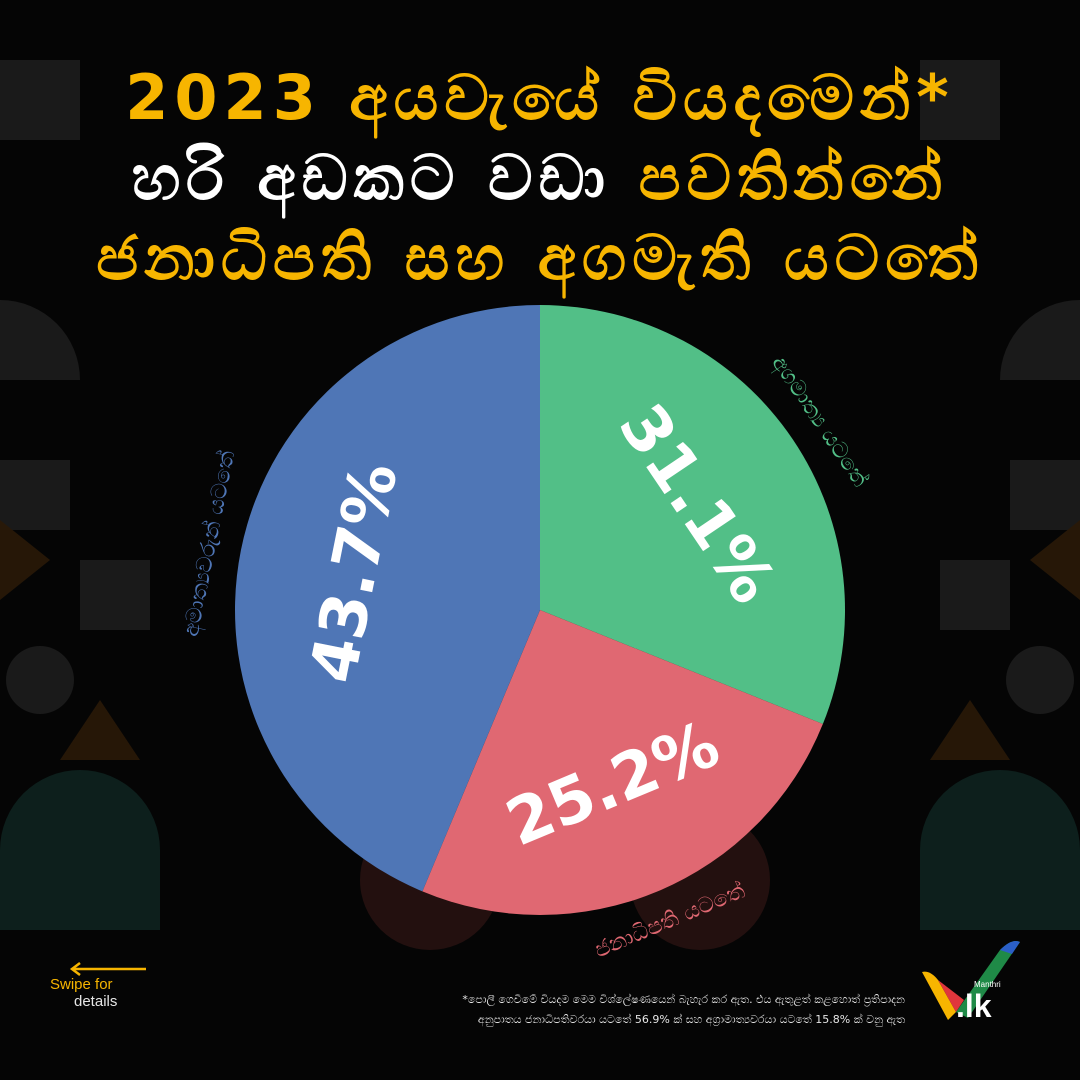 The image size is (1080, 1080). What do you see at coordinates (974, 1006) in the screenshot?
I see `logo-tld: .lk` at bounding box center [974, 1006].